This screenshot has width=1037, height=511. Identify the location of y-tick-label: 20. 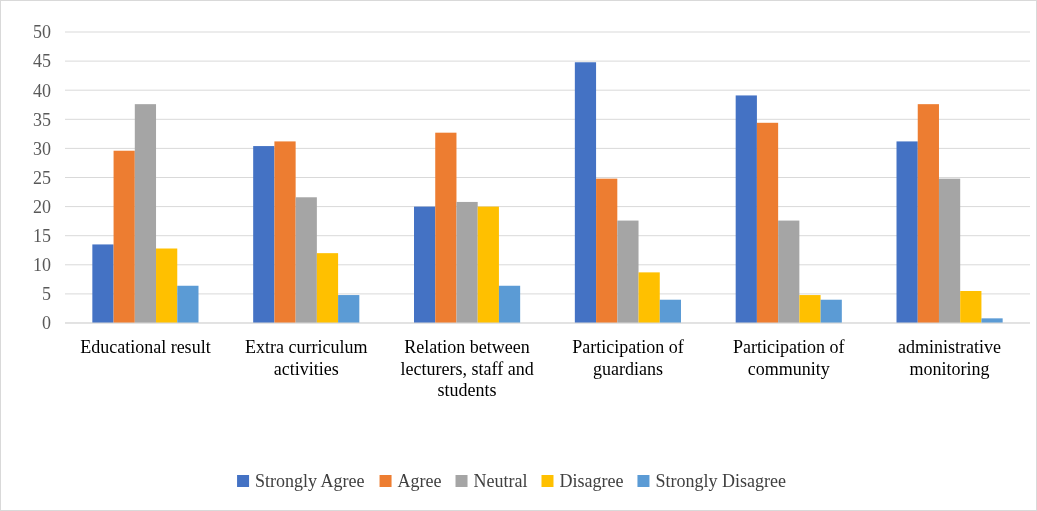
(42, 206).